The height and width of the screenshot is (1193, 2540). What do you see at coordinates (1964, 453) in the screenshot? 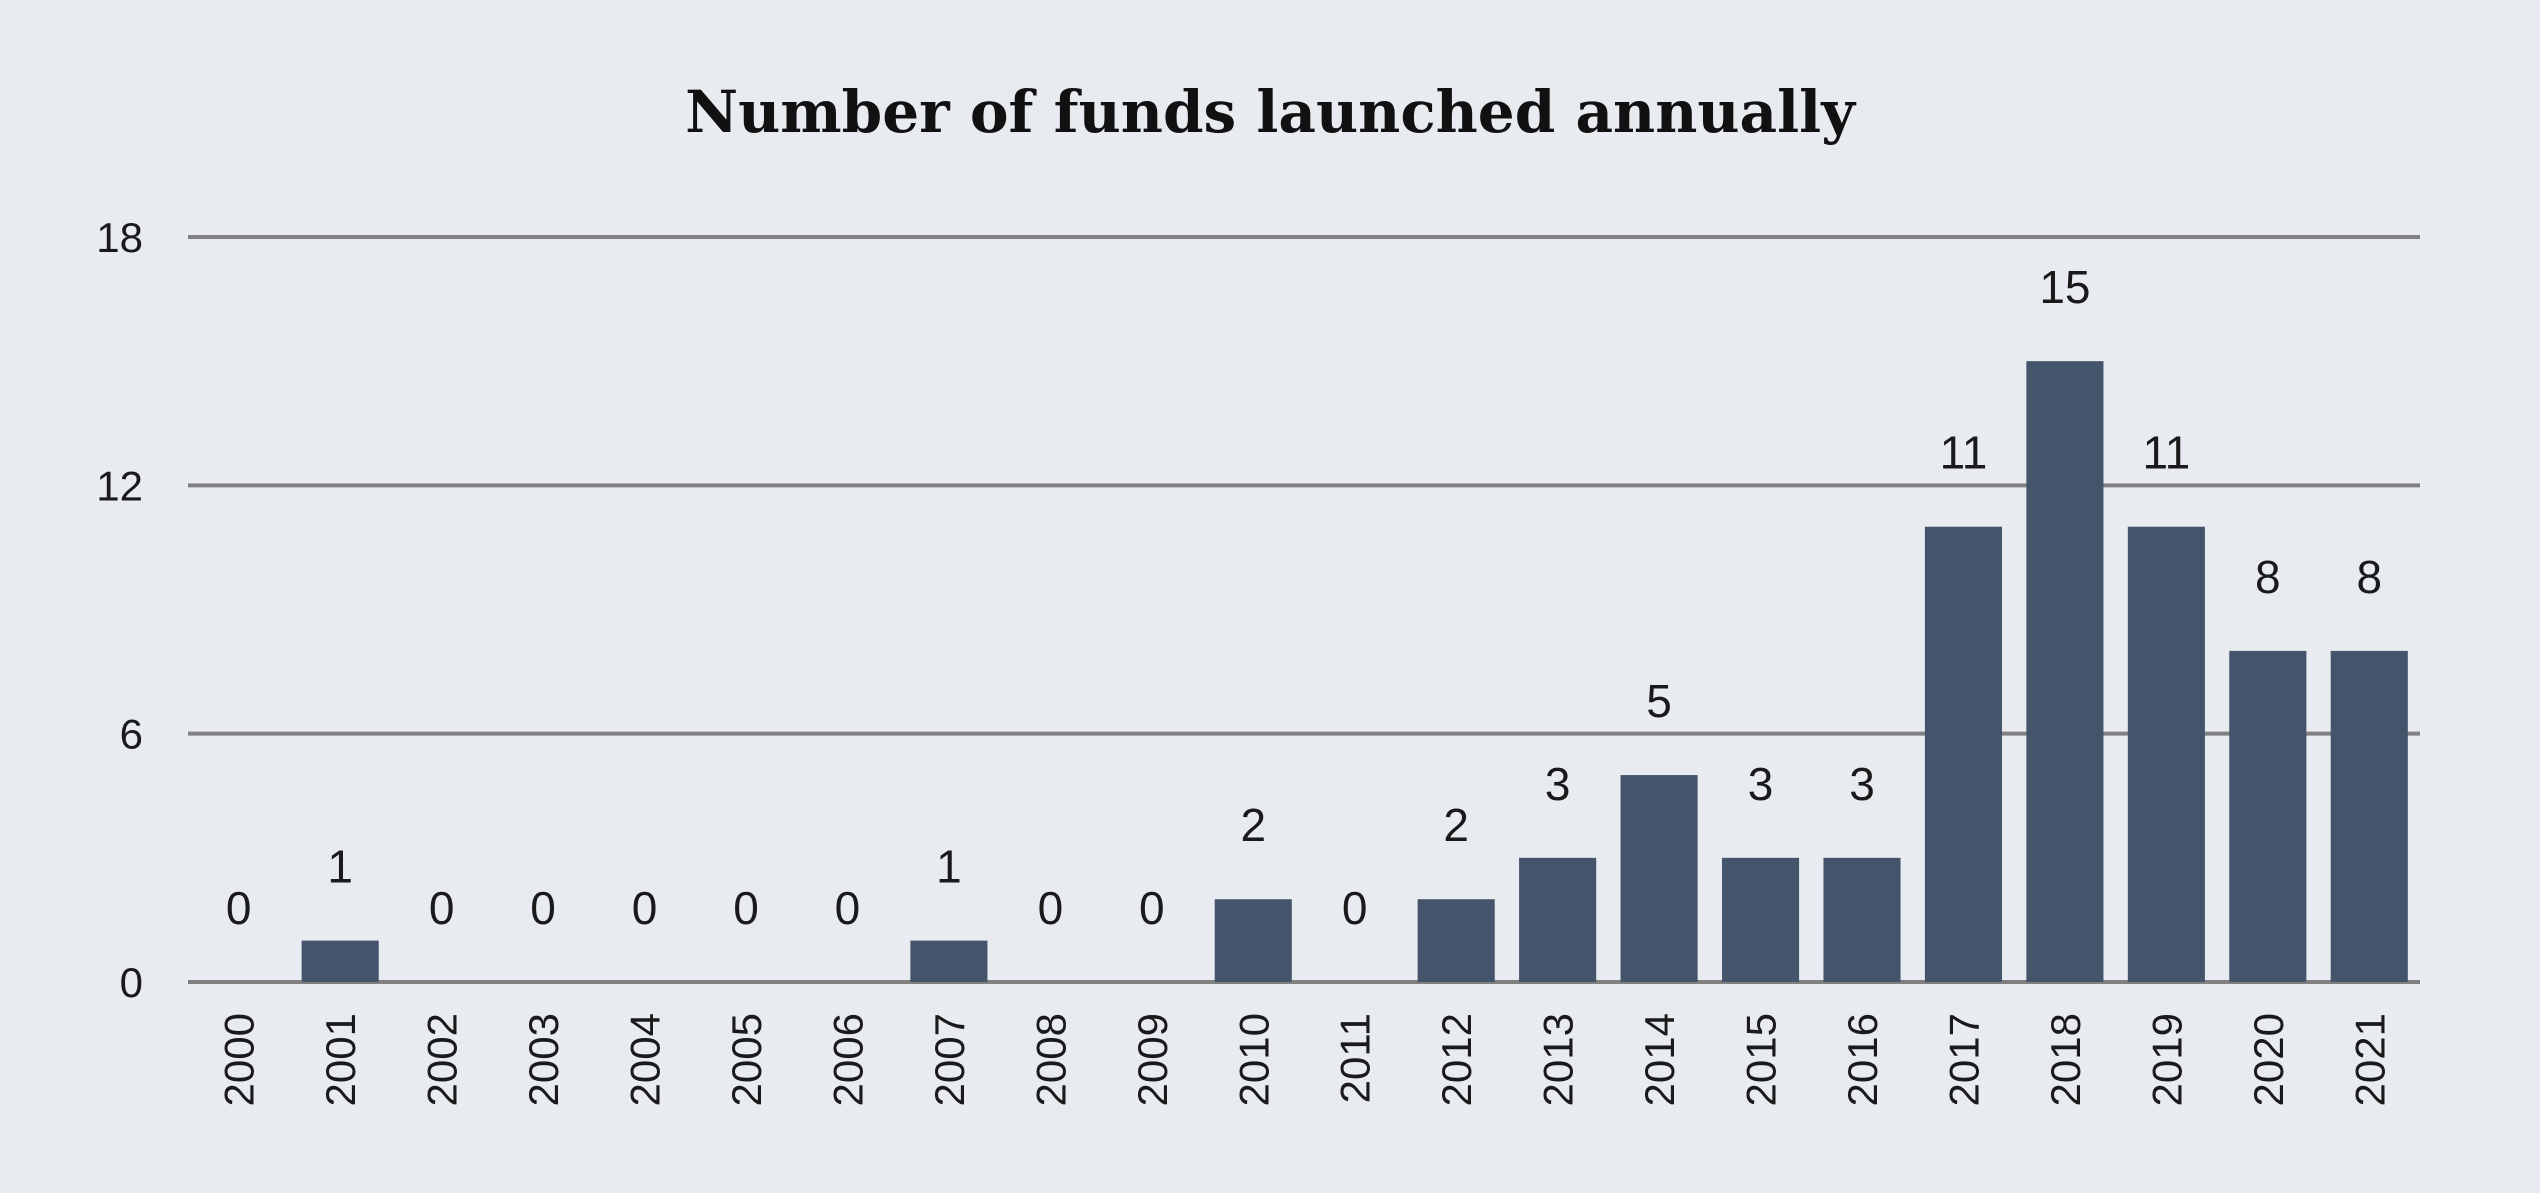
I see `data-label-2017: 11` at bounding box center [1964, 453].